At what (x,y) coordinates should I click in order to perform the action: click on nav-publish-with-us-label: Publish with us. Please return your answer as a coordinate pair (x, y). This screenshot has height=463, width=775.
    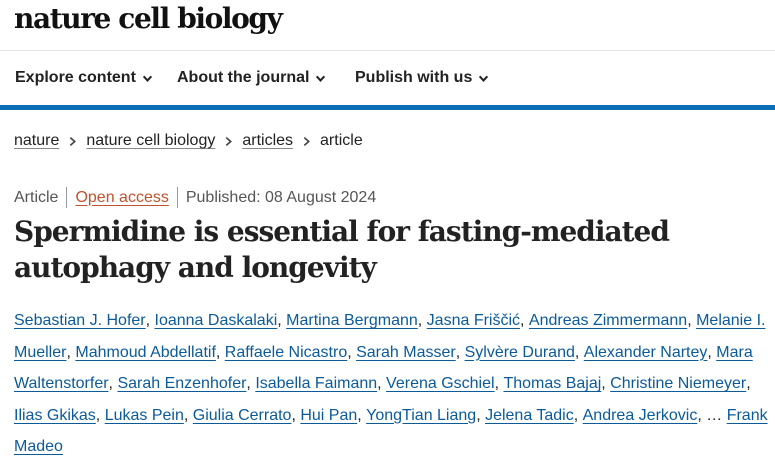
    Looking at the image, I should click on (414, 77).